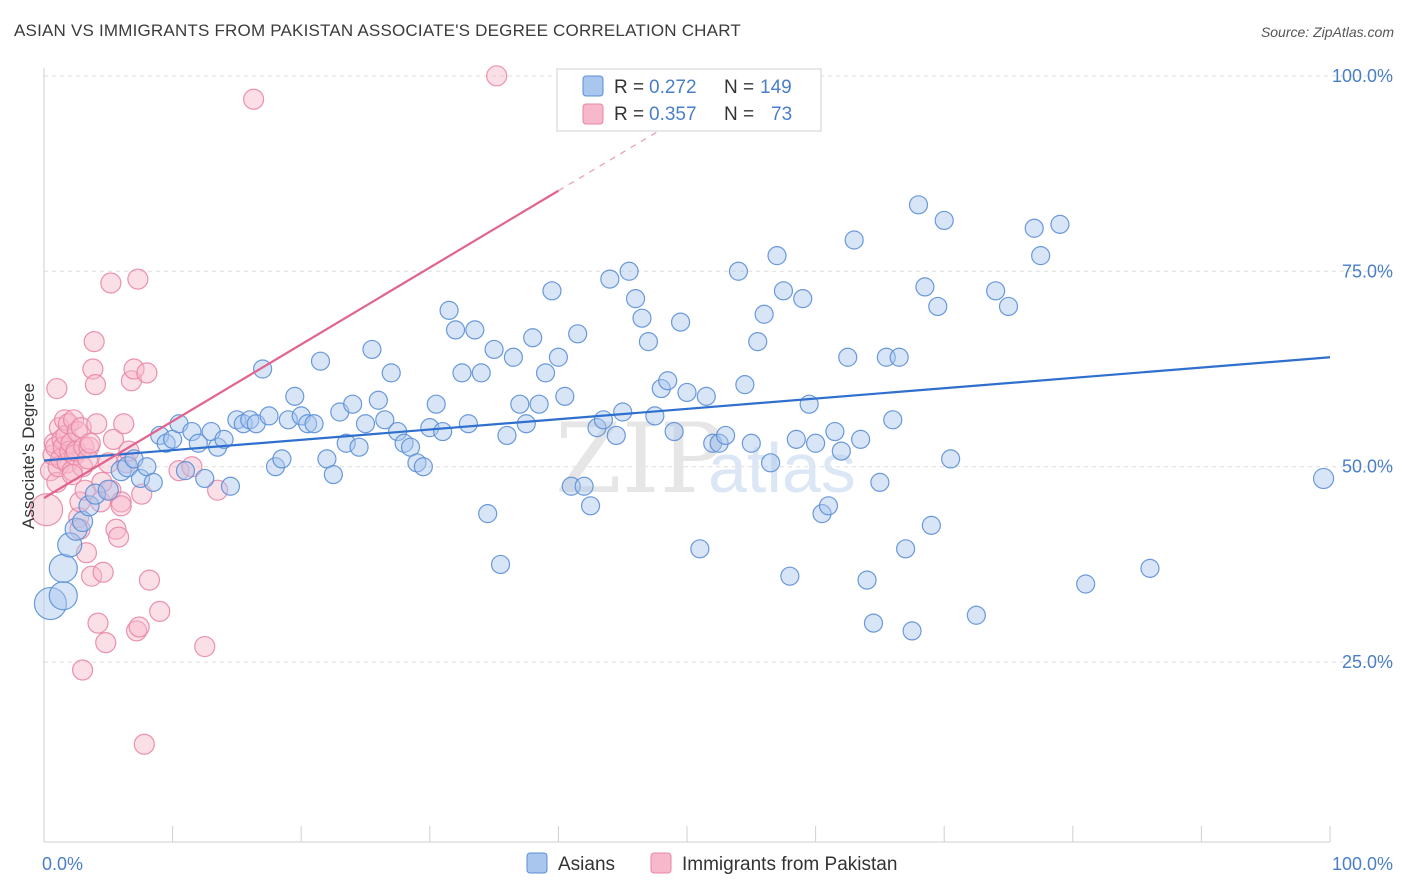  What do you see at coordinates (689, 100) in the screenshot?
I see `top-legend: R = 0.272 N = 149 R = 0.357 N = 73` at bounding box center [689, 100].